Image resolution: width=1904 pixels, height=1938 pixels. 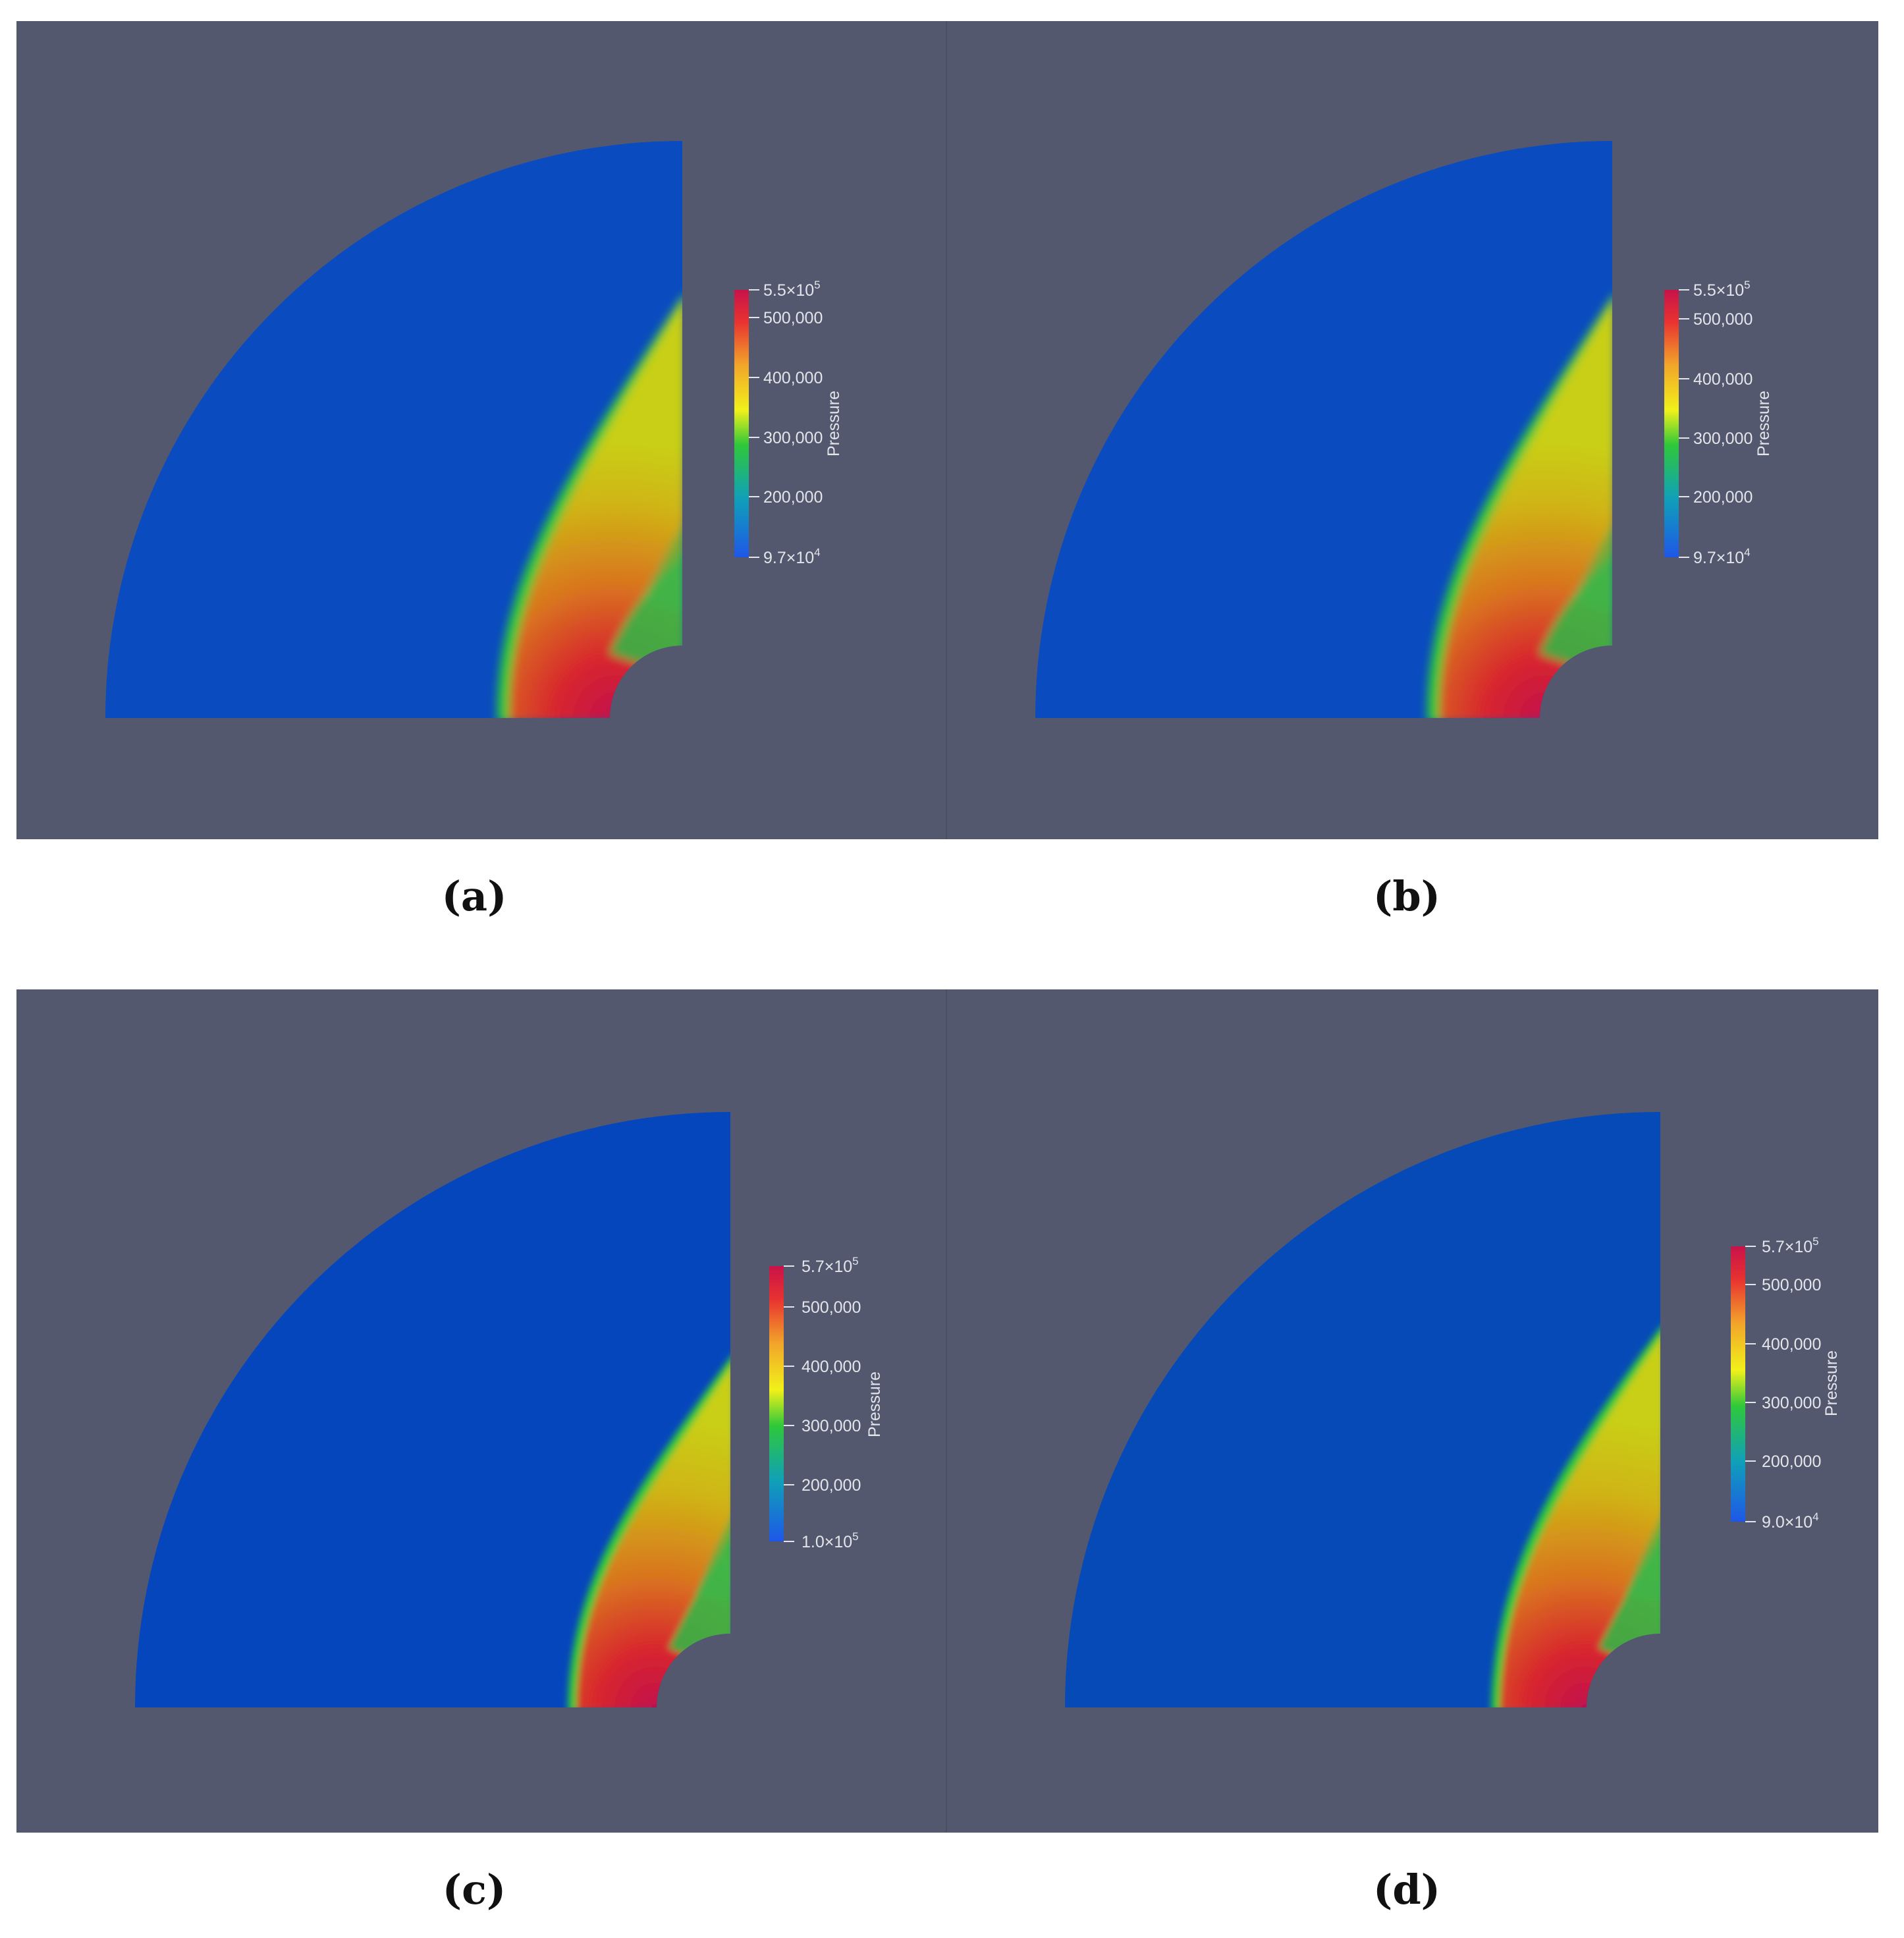 What do you see at coordinates (776, 1403) in the screenshot?
I see `colorbar-c` at bounding box center [776, 1403].